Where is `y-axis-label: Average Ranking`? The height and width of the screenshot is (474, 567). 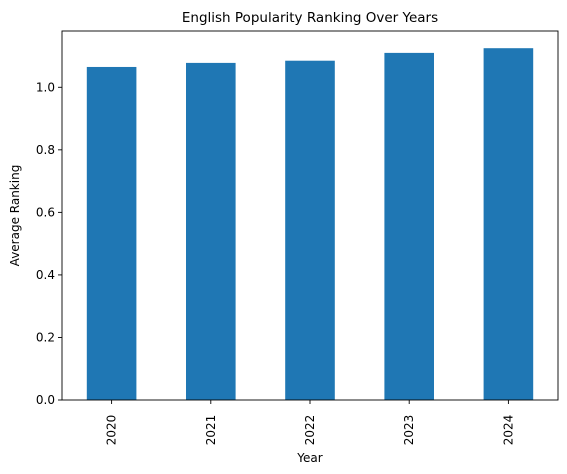 y-axis-label: Average Ranking is located at coordinates (15, 216).